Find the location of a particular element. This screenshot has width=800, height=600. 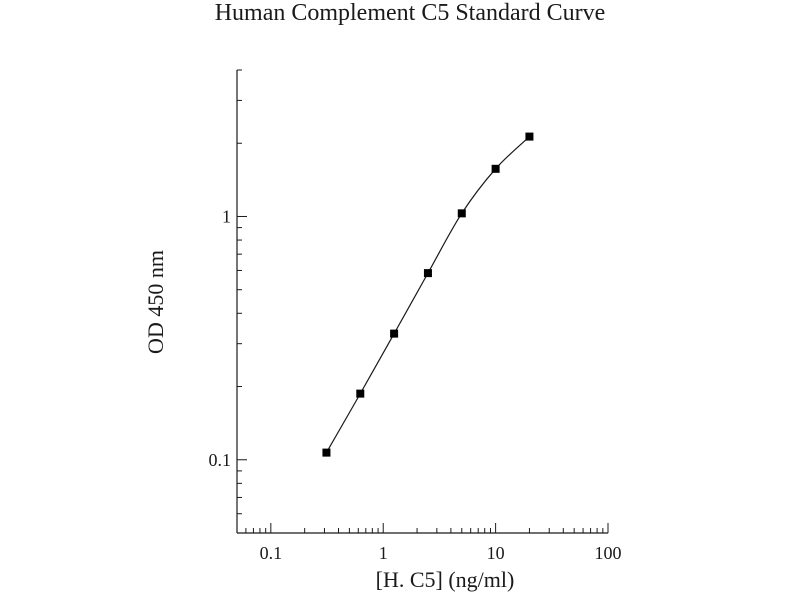

x-tick-label: 0.1 is located at coordinates (271, 553).